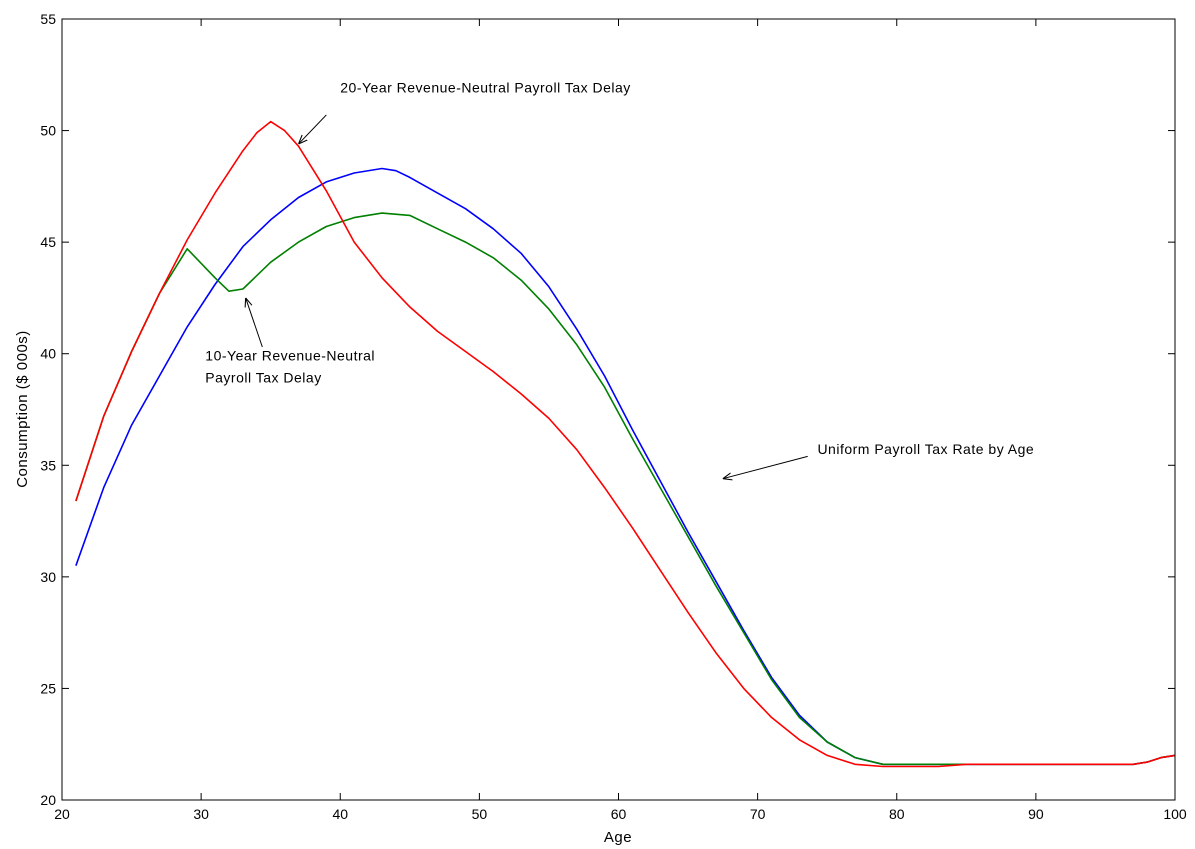 Image resolution: width=1195 pixels, height=849 pixels. I want to click on x-tick-label-40: 40, so click(340, 814).